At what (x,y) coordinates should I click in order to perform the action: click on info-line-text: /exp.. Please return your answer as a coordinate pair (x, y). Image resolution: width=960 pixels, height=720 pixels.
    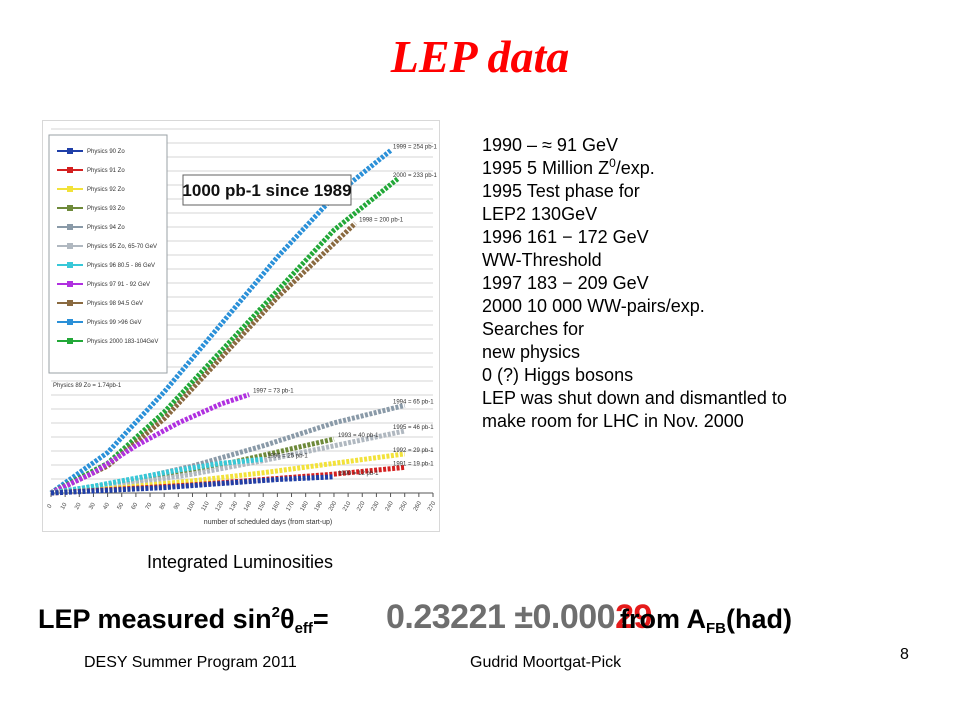
    Looking at the image, I should click on (635, 168).